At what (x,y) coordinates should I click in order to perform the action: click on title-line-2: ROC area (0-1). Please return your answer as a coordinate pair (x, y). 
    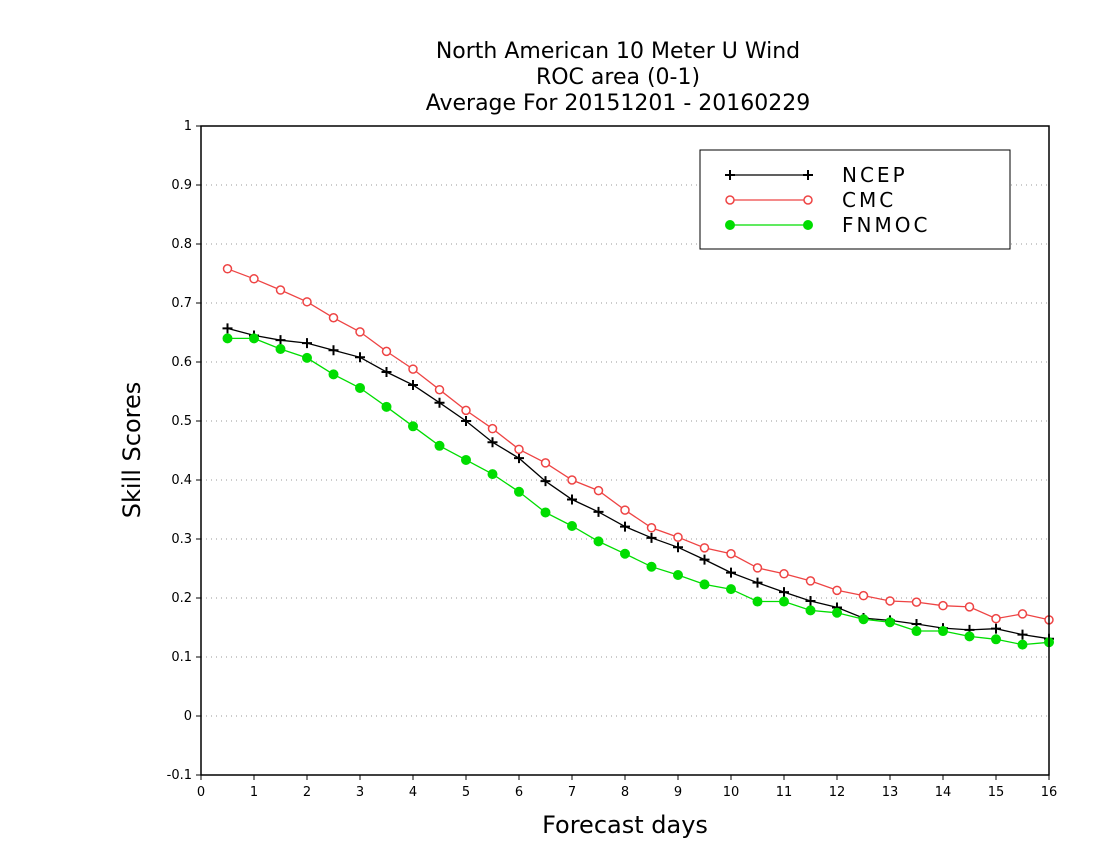
    Looking at the image, I should click on (618, 77).